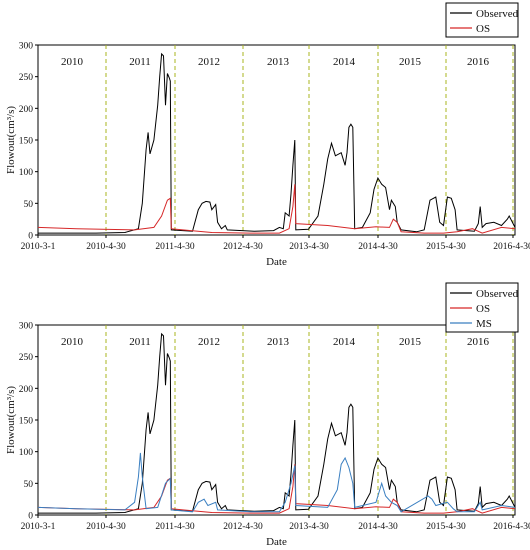 The width and height of the screenshot is (530, 550). What do you see at coordinates (484, 324) in the screenshot?
I see `legend-label-ms: MS` at bounding box center [484, 324].